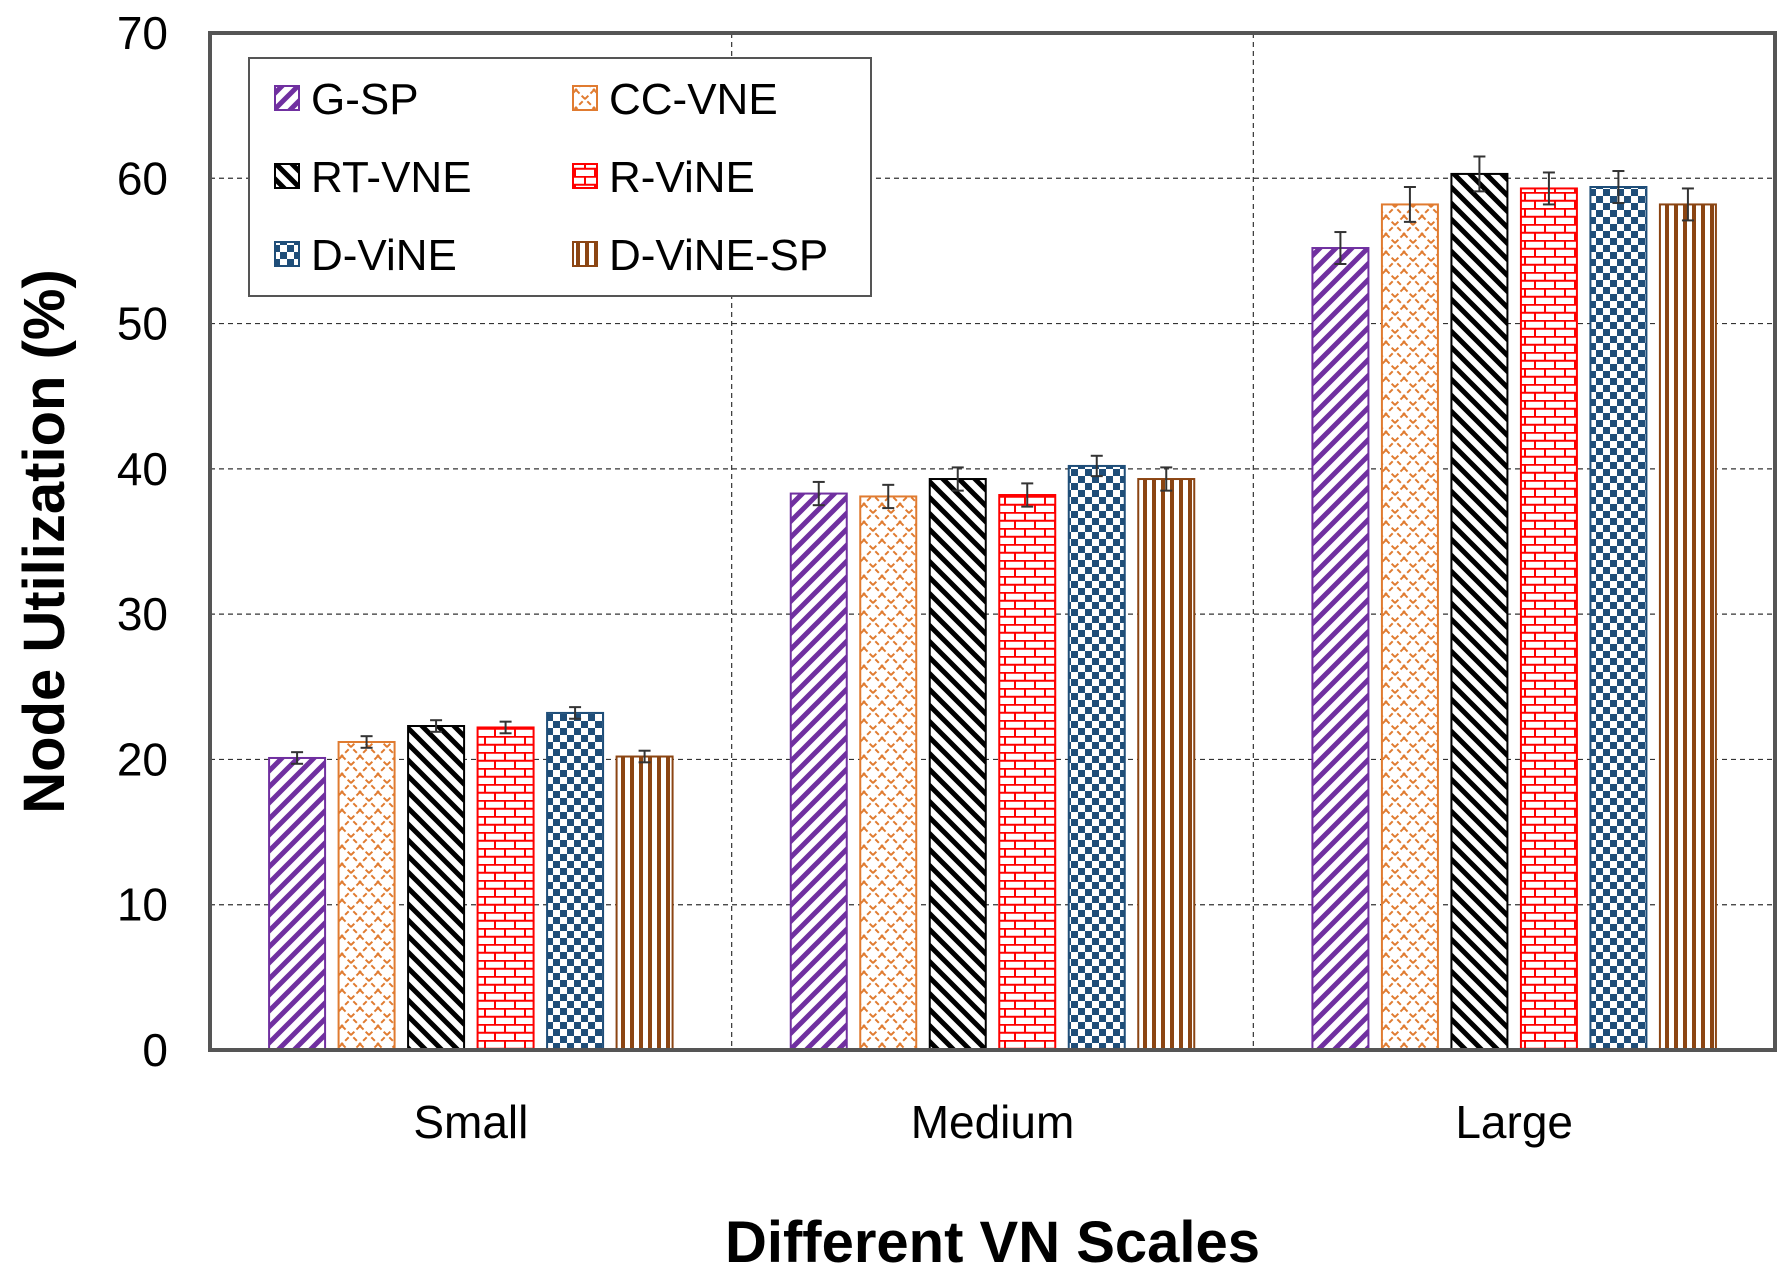  I want to click on legend-box, so click(560, 177).